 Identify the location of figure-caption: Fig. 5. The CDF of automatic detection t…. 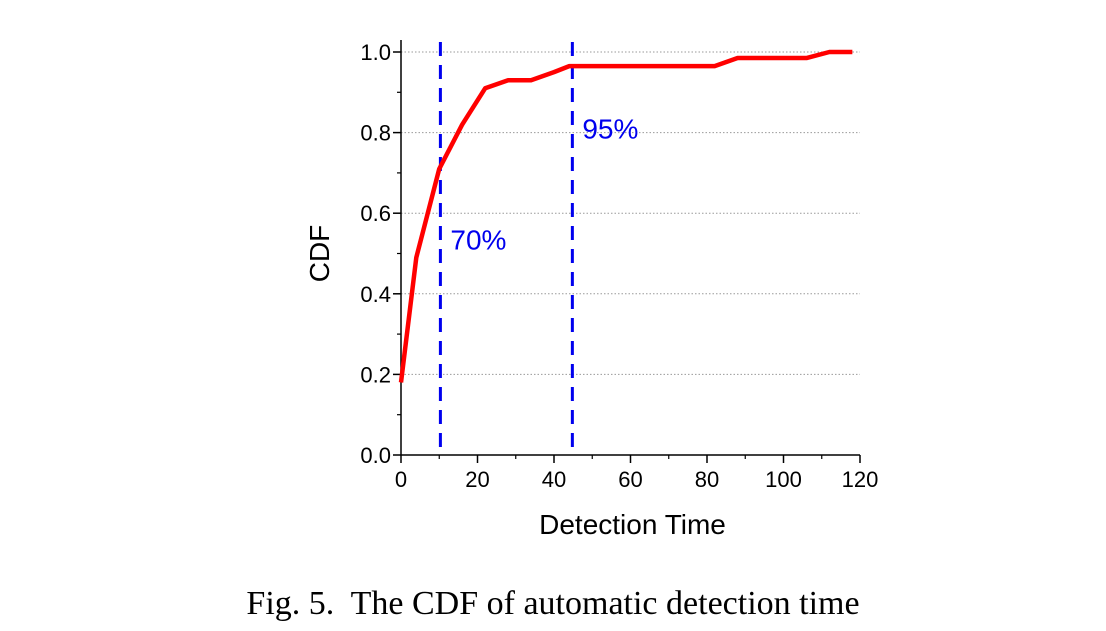
(553, 603).